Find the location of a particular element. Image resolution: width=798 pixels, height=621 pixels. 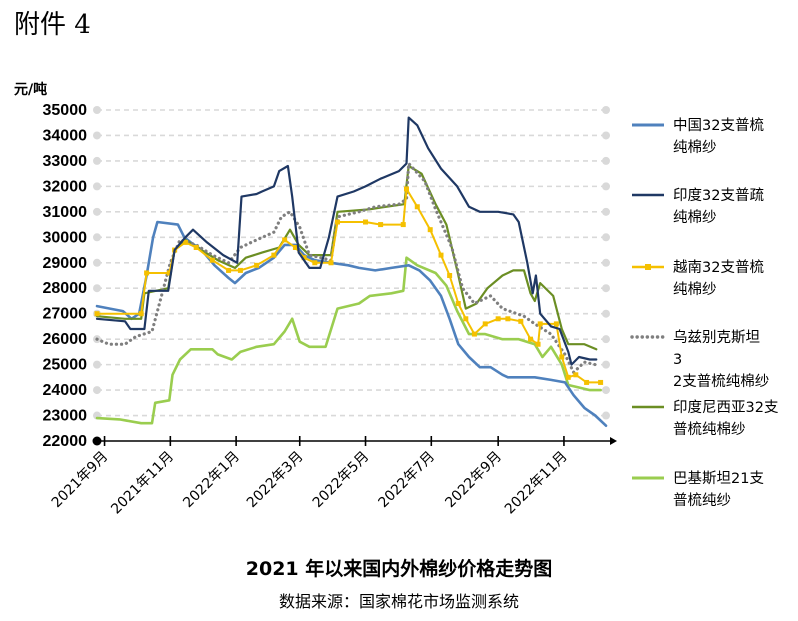

y-tick-label: 24000 is located at coordinates (65, 390).